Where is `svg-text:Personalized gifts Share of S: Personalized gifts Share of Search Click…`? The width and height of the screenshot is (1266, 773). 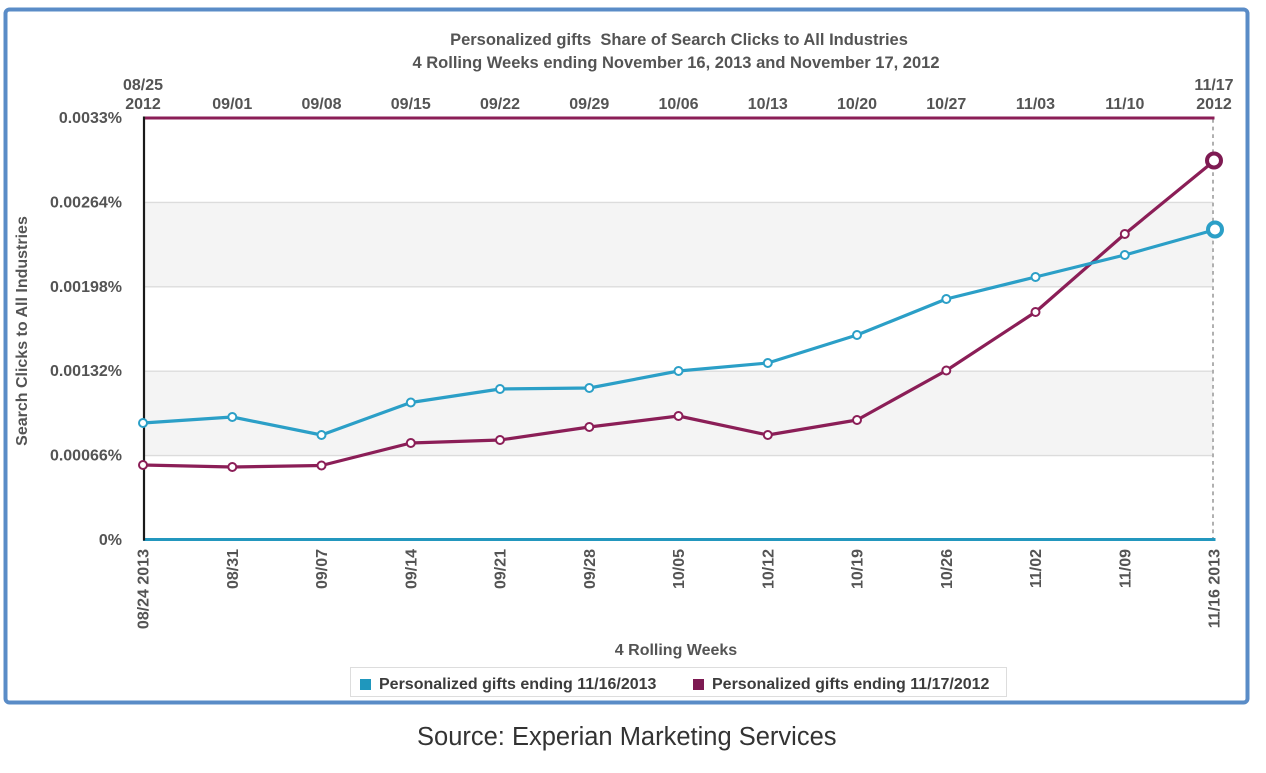
svg-text:Personalized gifts Share of S: Personalized gifts Share of Search Click… is located at coordinates (679, 40).